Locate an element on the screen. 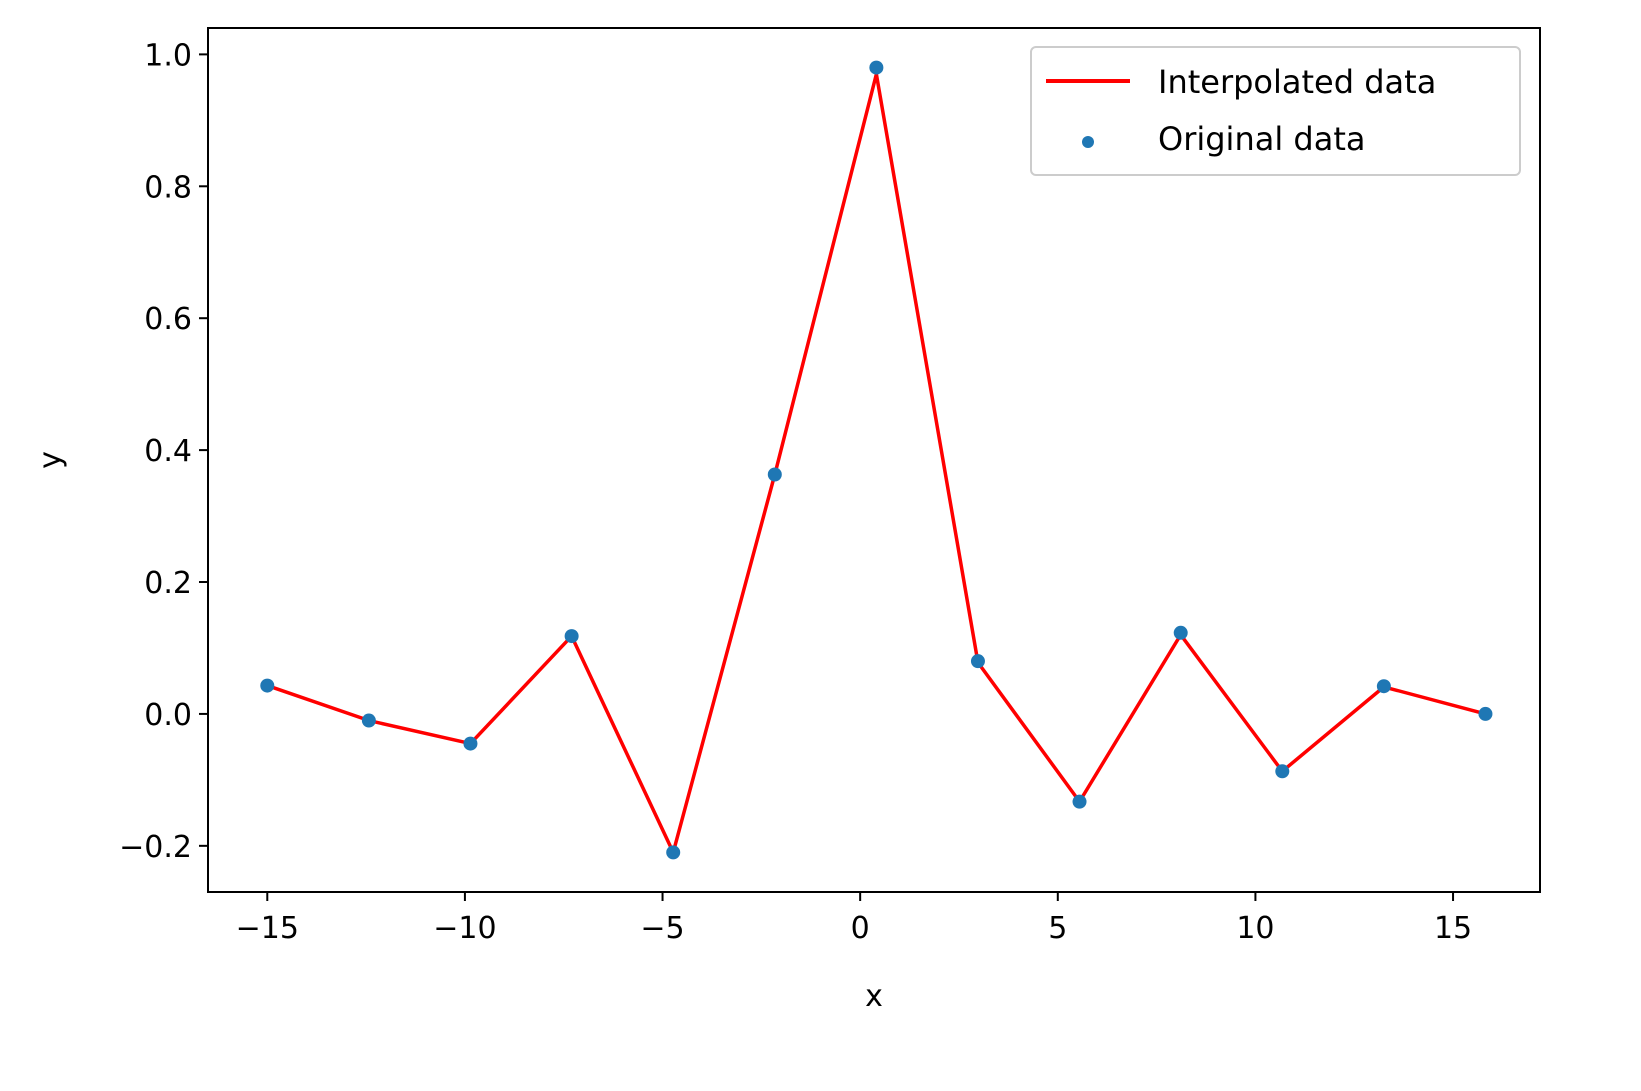 This screenshot has width=1641, height=1091. x-axis-label: x is located at coordinates (874, 996).